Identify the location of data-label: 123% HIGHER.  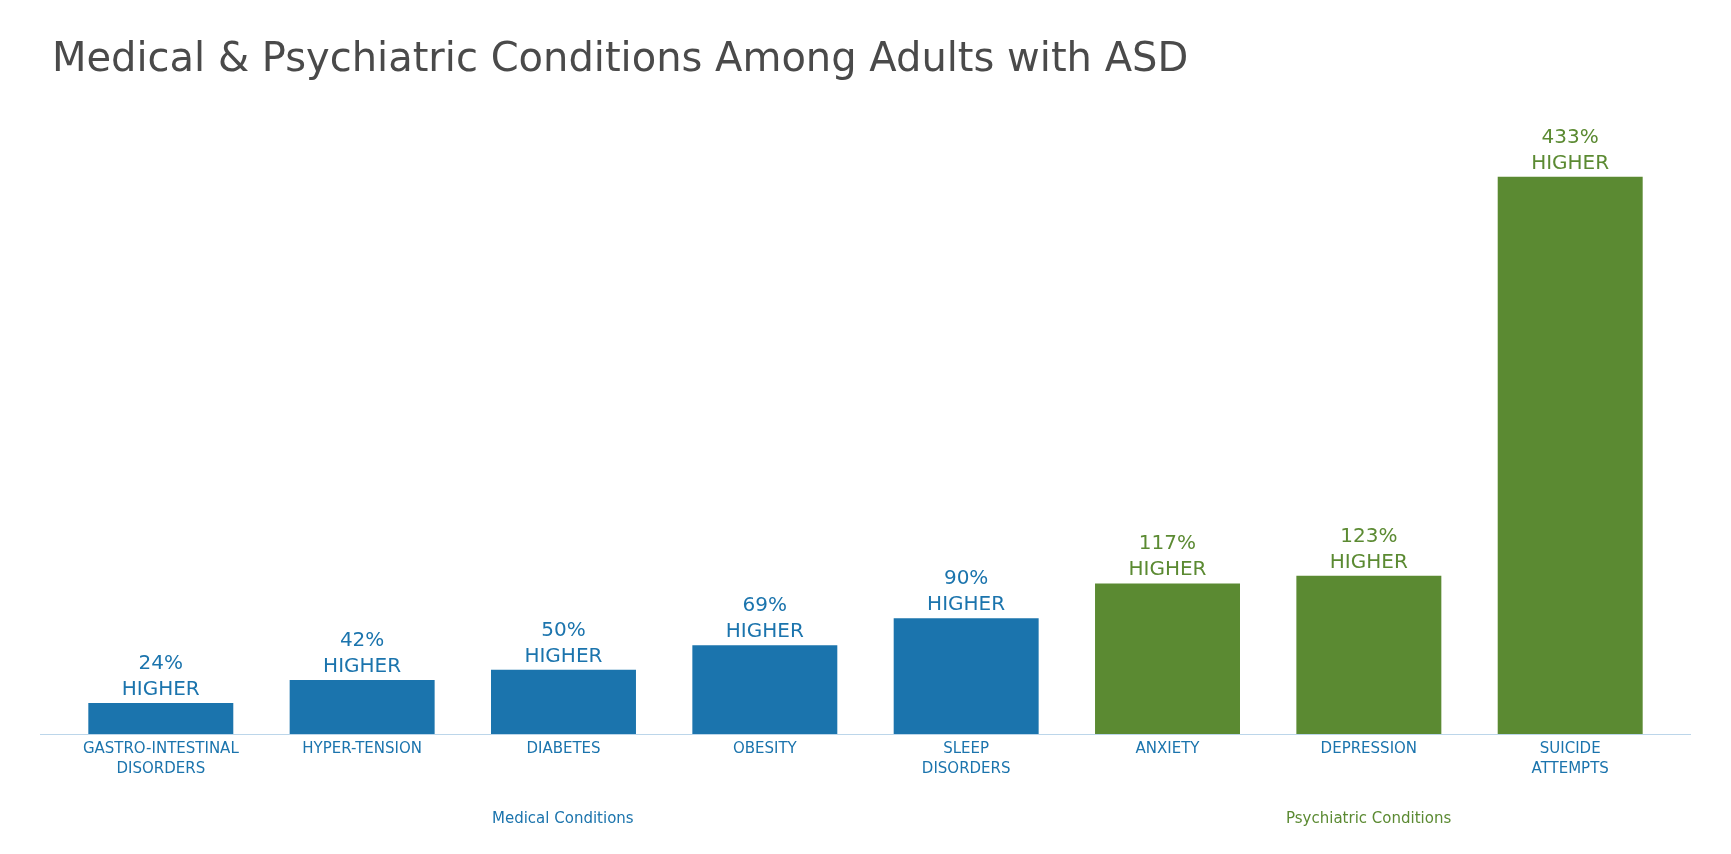
(1368, 547).